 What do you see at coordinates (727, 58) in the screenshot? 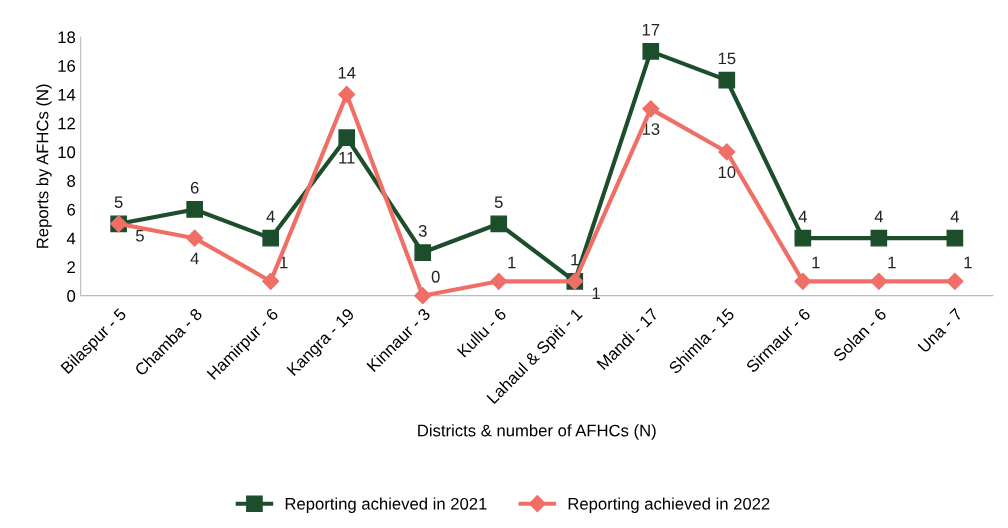
I see `data-label: 15` at bounding box center [727, 58].